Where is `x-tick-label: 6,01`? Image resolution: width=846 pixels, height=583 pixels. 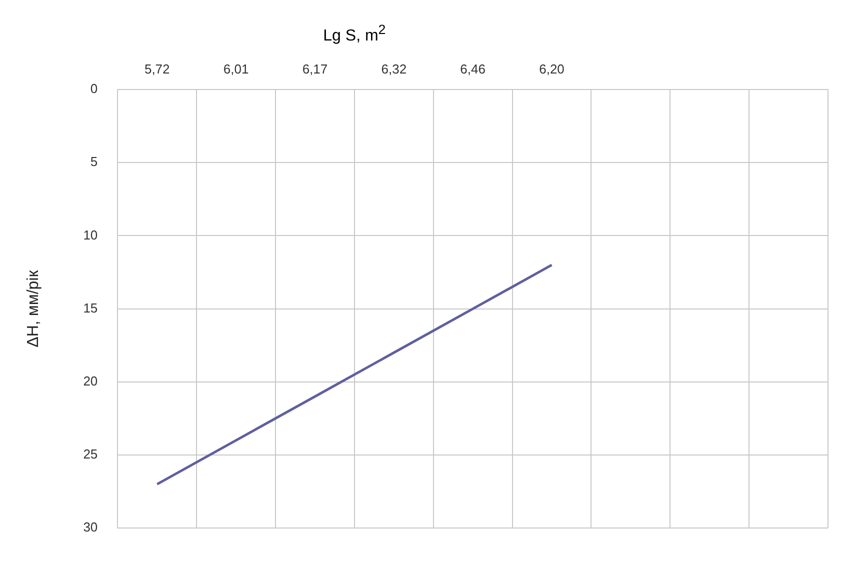 x-tick-label: 6,01 is located at coordinates (236, 68).